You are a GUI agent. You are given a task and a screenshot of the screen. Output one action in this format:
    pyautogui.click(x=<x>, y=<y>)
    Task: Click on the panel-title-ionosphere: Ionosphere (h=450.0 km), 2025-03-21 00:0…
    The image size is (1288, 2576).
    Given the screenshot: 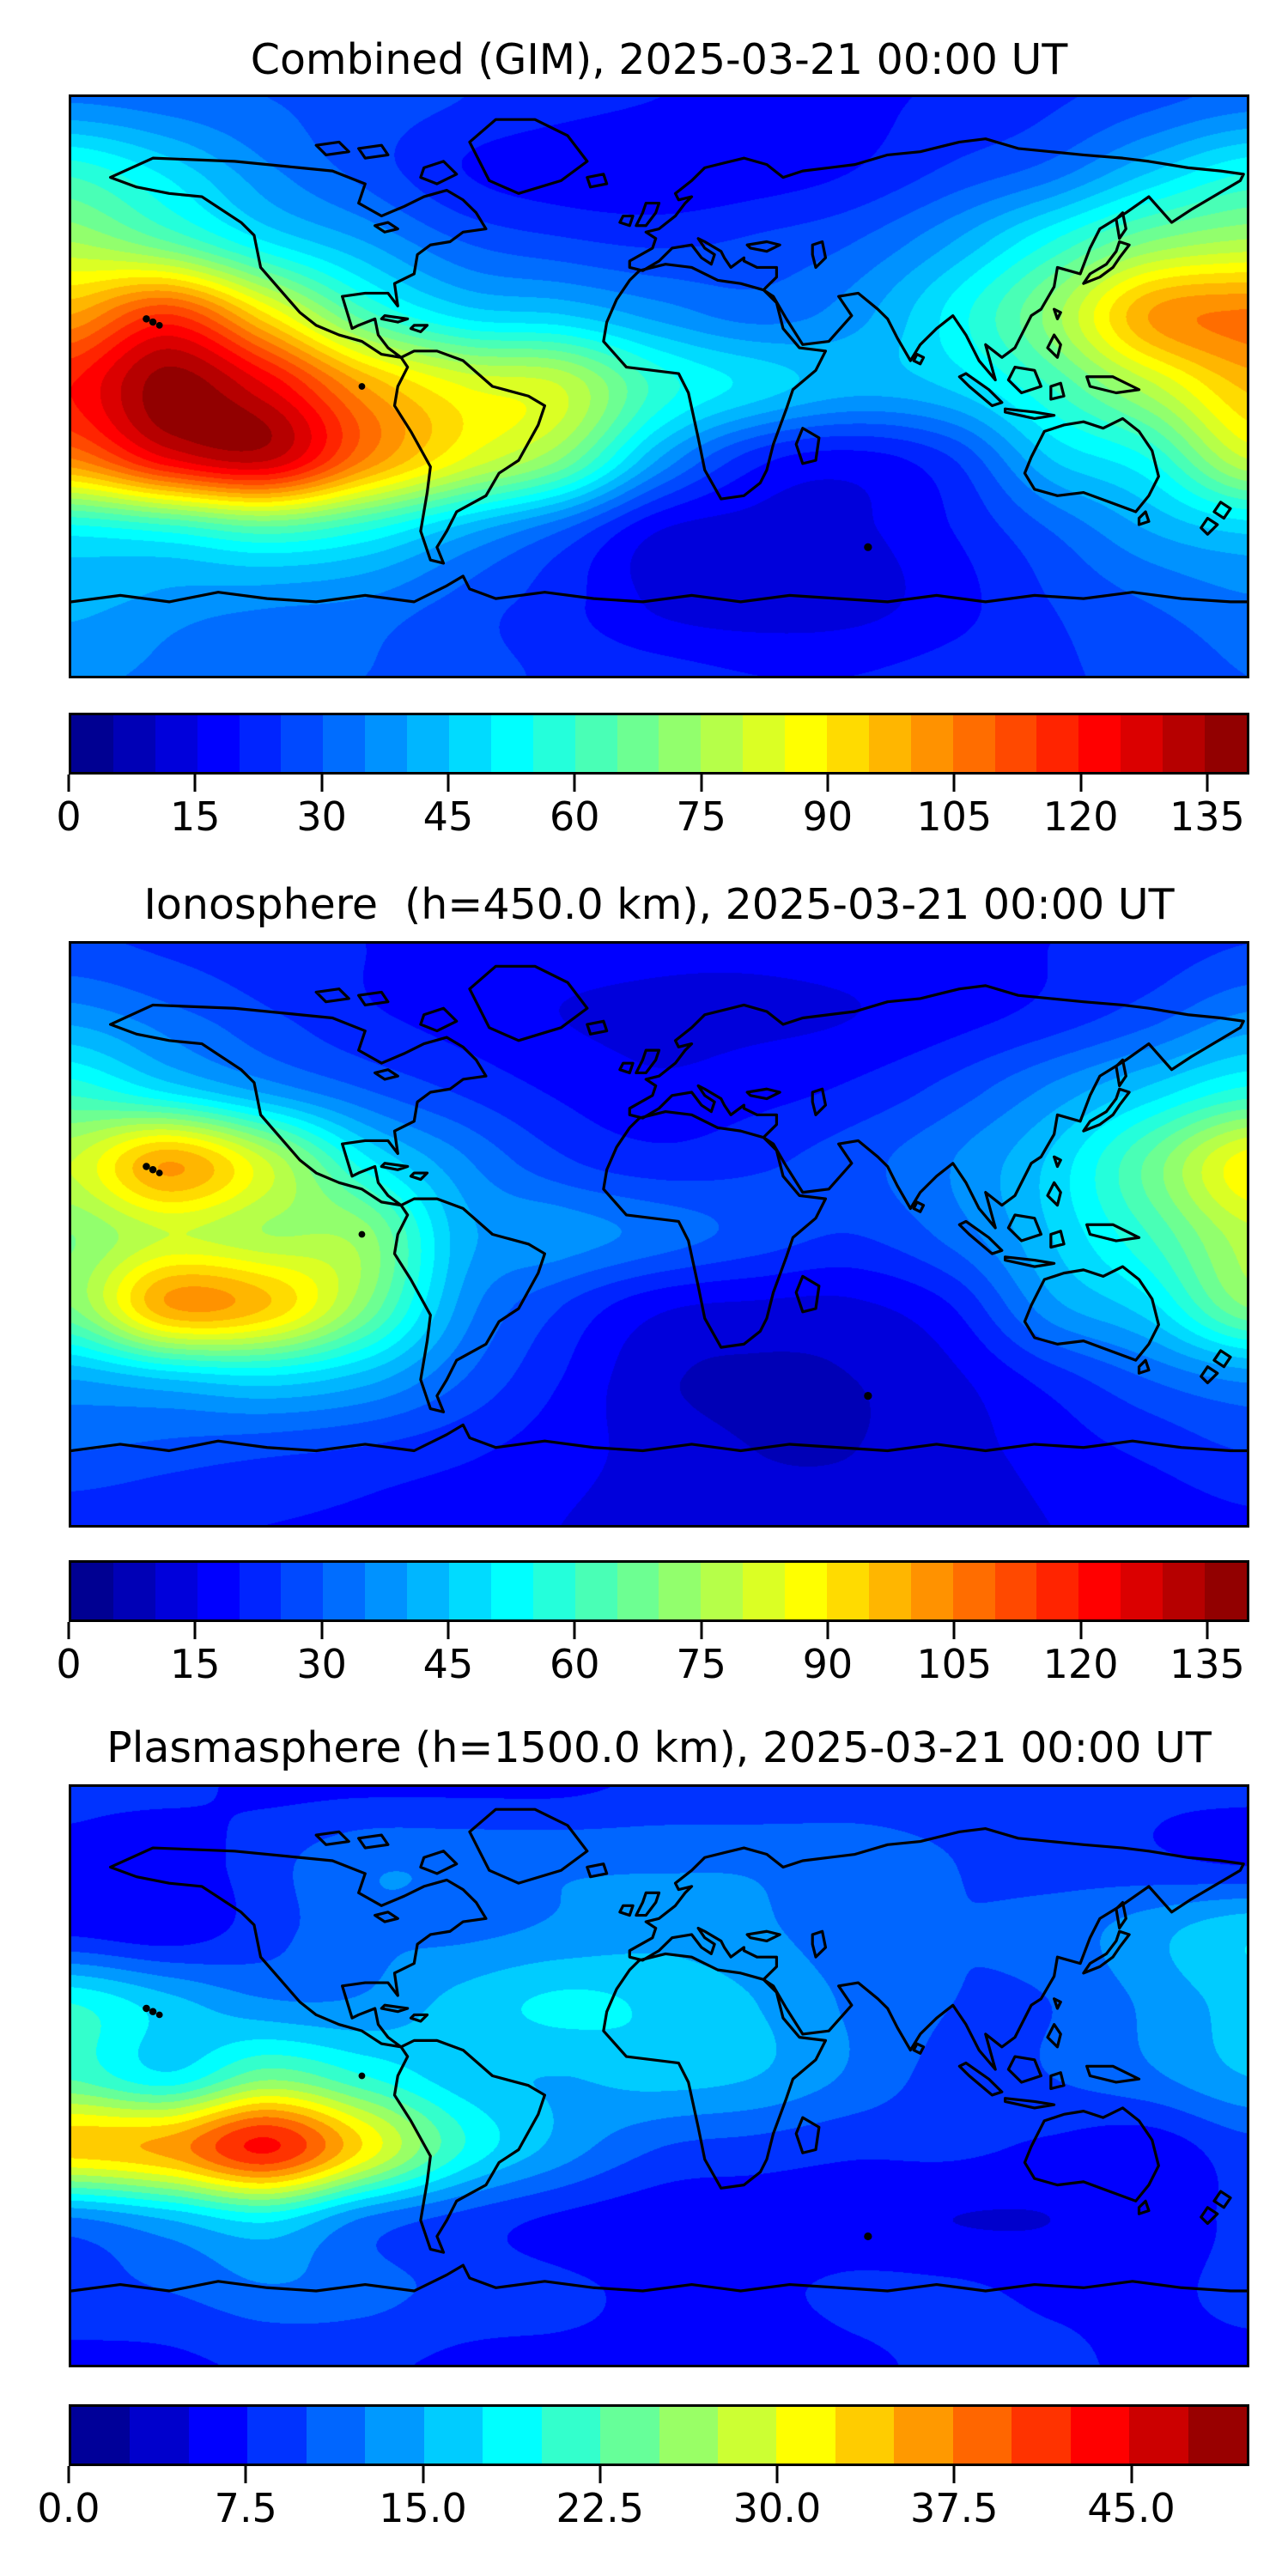 What is the action you would take?
    pyautogui.click(x=659, y=904)
    